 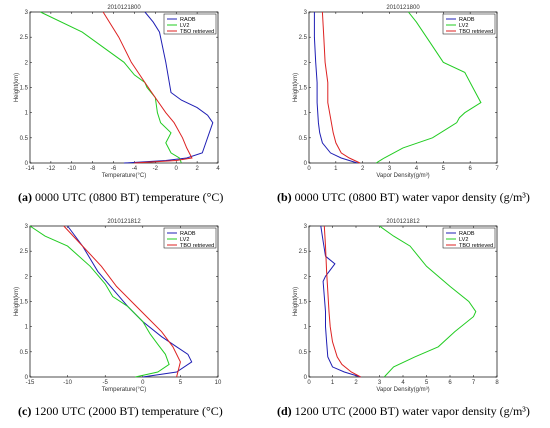 What do you see at coordinates (25, 197) in the screenshot?
I see `caption-letter: (a)` at bounding box center [25, 197].